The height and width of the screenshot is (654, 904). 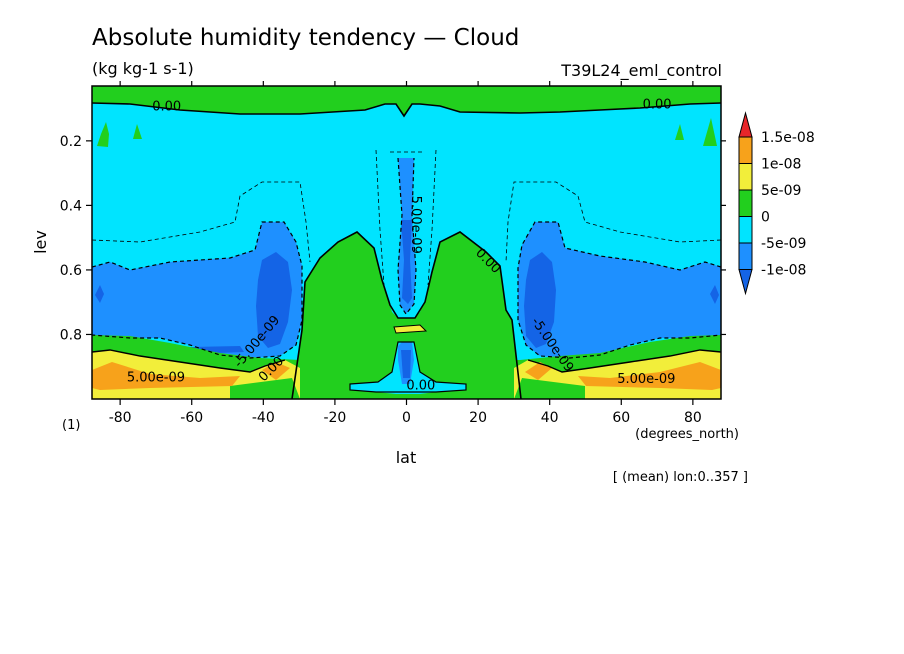 What do you see at coordinates (745, 282) in the screenshot?
I see `colorbar-arrow-bottom` at bounding box center [745, 282].